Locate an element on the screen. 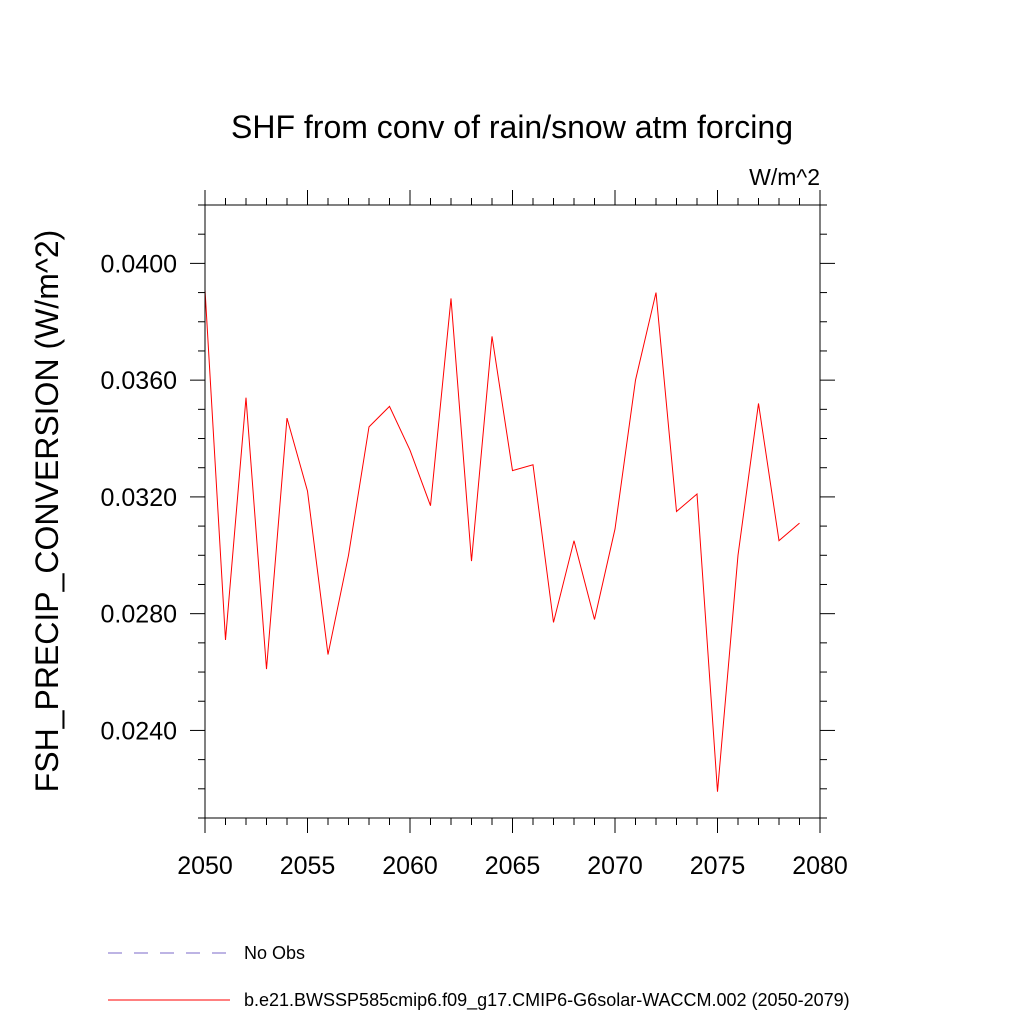 Image resolution: width=1024 pixels, height=1024 pixels. x-tick-label: 2065 is located at coordinates (513, 866).